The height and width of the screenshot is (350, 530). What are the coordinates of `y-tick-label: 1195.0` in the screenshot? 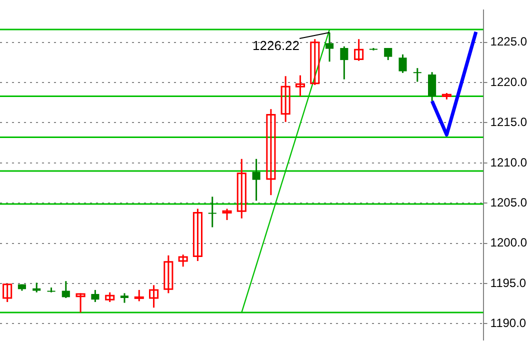 It's located at (508, 283).